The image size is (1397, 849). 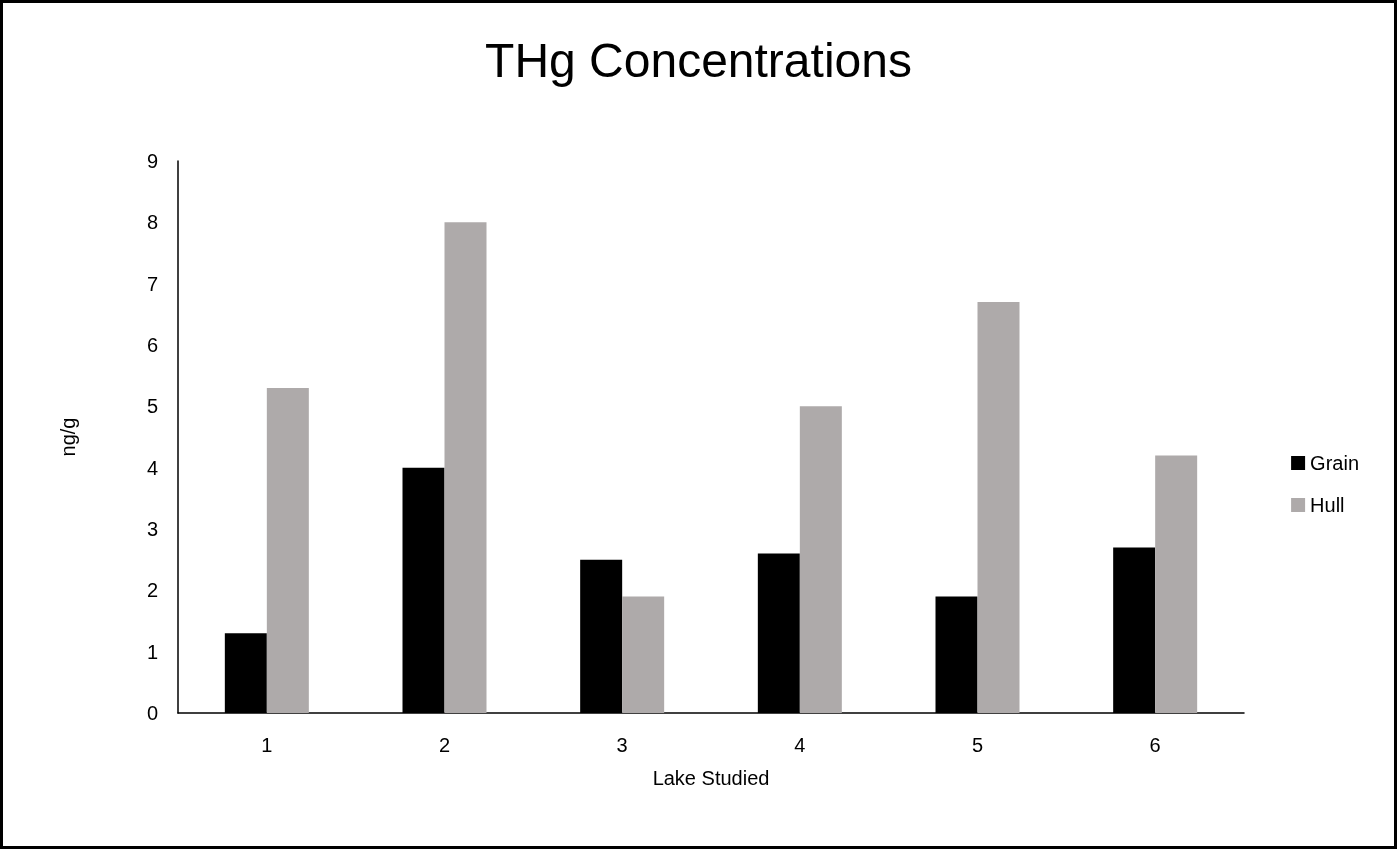 I want to click on y-tick-label: 2, so click(x=152, y=590).